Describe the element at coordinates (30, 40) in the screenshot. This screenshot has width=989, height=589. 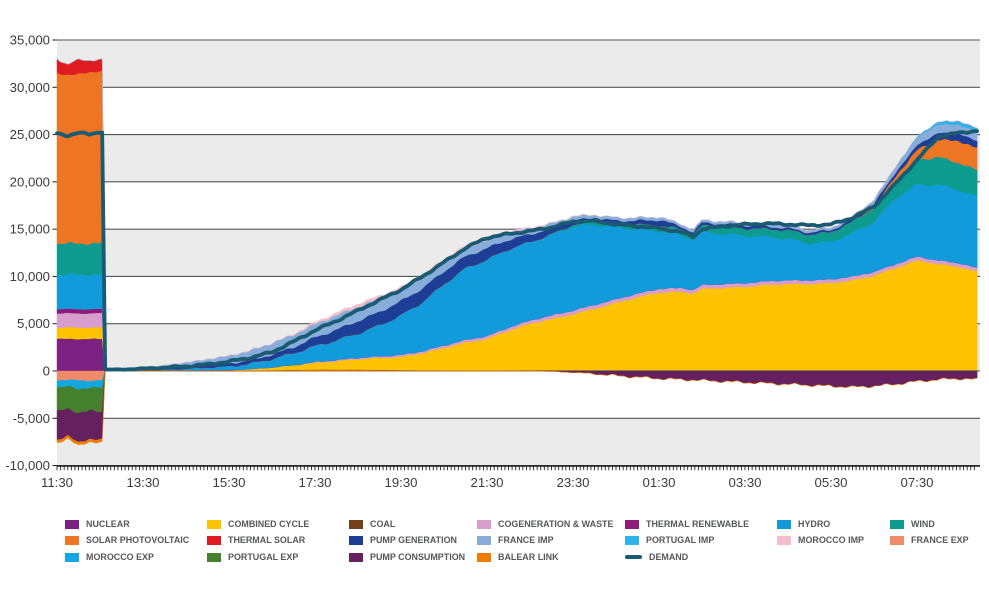
I see `y-tick-label: 35,000` at that location.